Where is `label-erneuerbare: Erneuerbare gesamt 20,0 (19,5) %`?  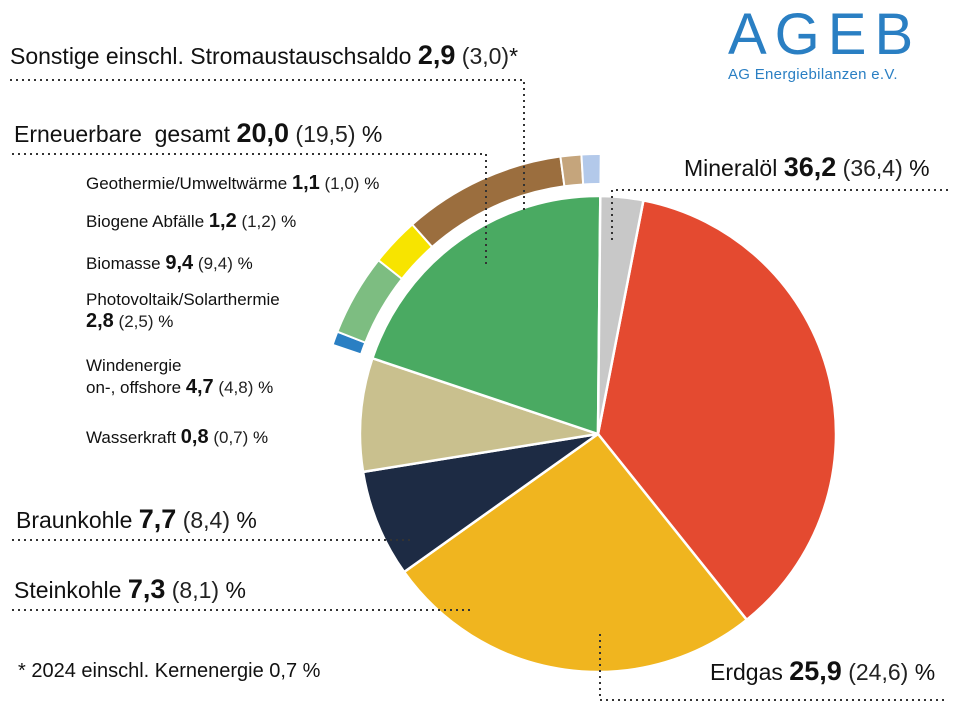 label-erneuerbare: Erneuerbare gesamt 20,0 (19,5) % is located at coordinates (198, 133).